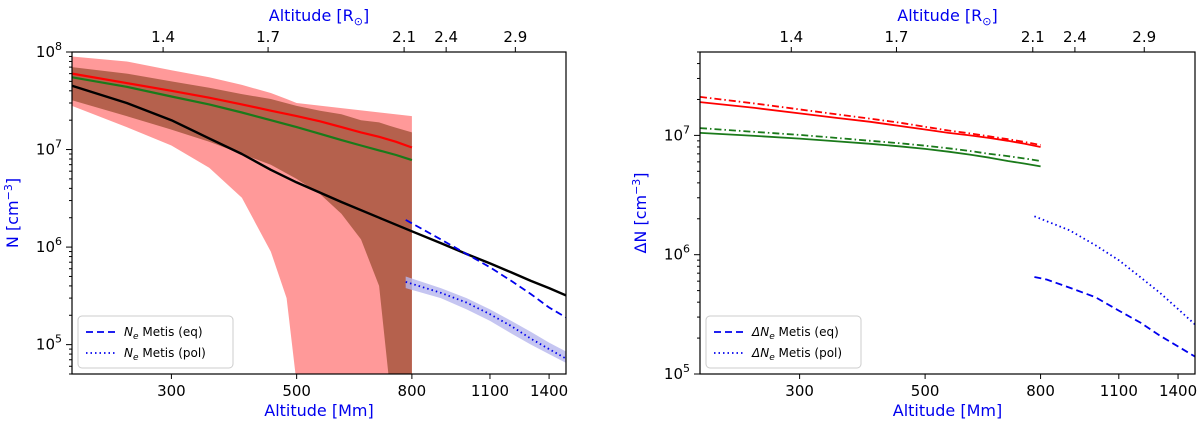 The height and width of the screenshot is (426, 1200). What do you see at coordinates (485, 269) in the screenshot?
I see `n-e-metis-eq-line-left` at bounding box center [485, 269].